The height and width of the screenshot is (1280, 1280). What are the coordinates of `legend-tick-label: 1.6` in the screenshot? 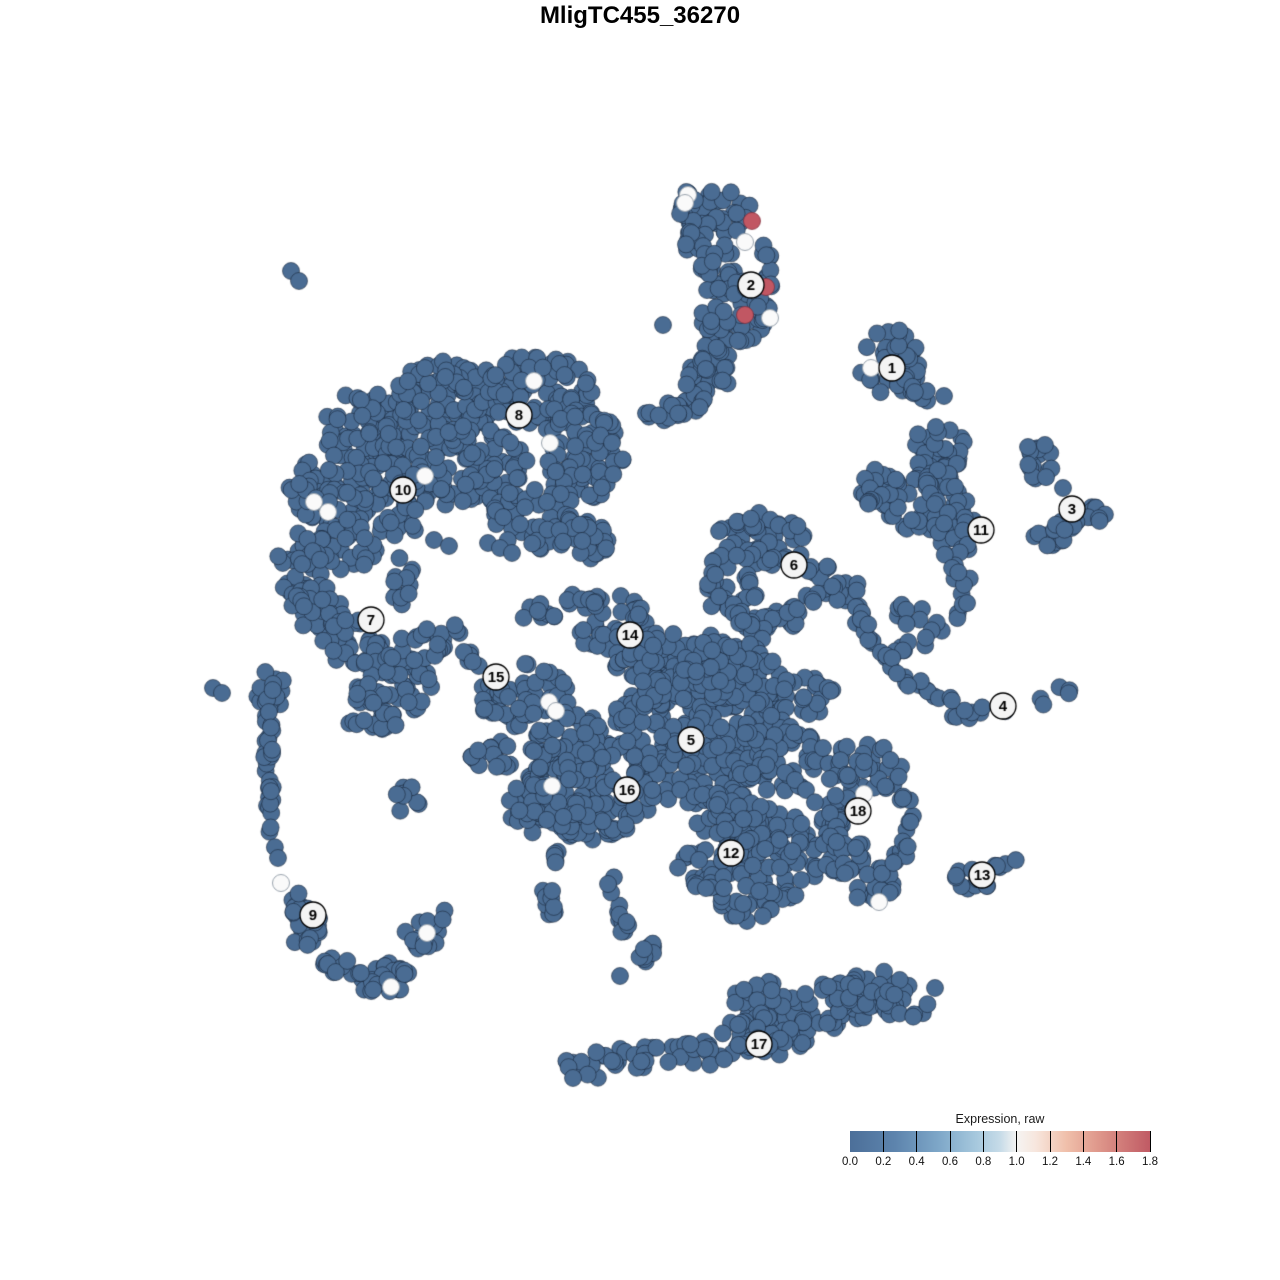 It's located at (1116, 1162).